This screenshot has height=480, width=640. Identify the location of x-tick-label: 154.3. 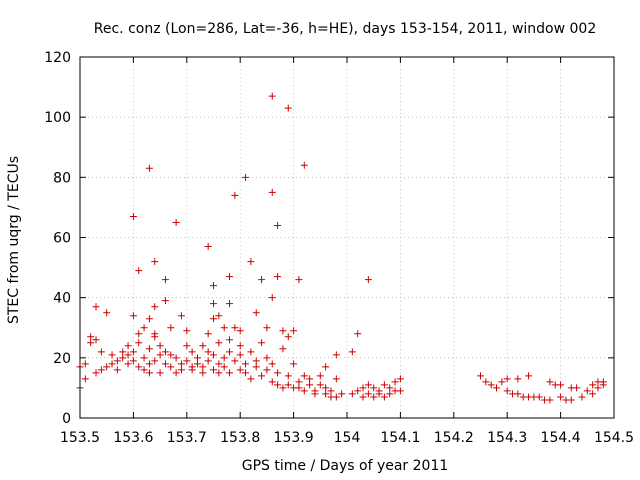
(507, 438).